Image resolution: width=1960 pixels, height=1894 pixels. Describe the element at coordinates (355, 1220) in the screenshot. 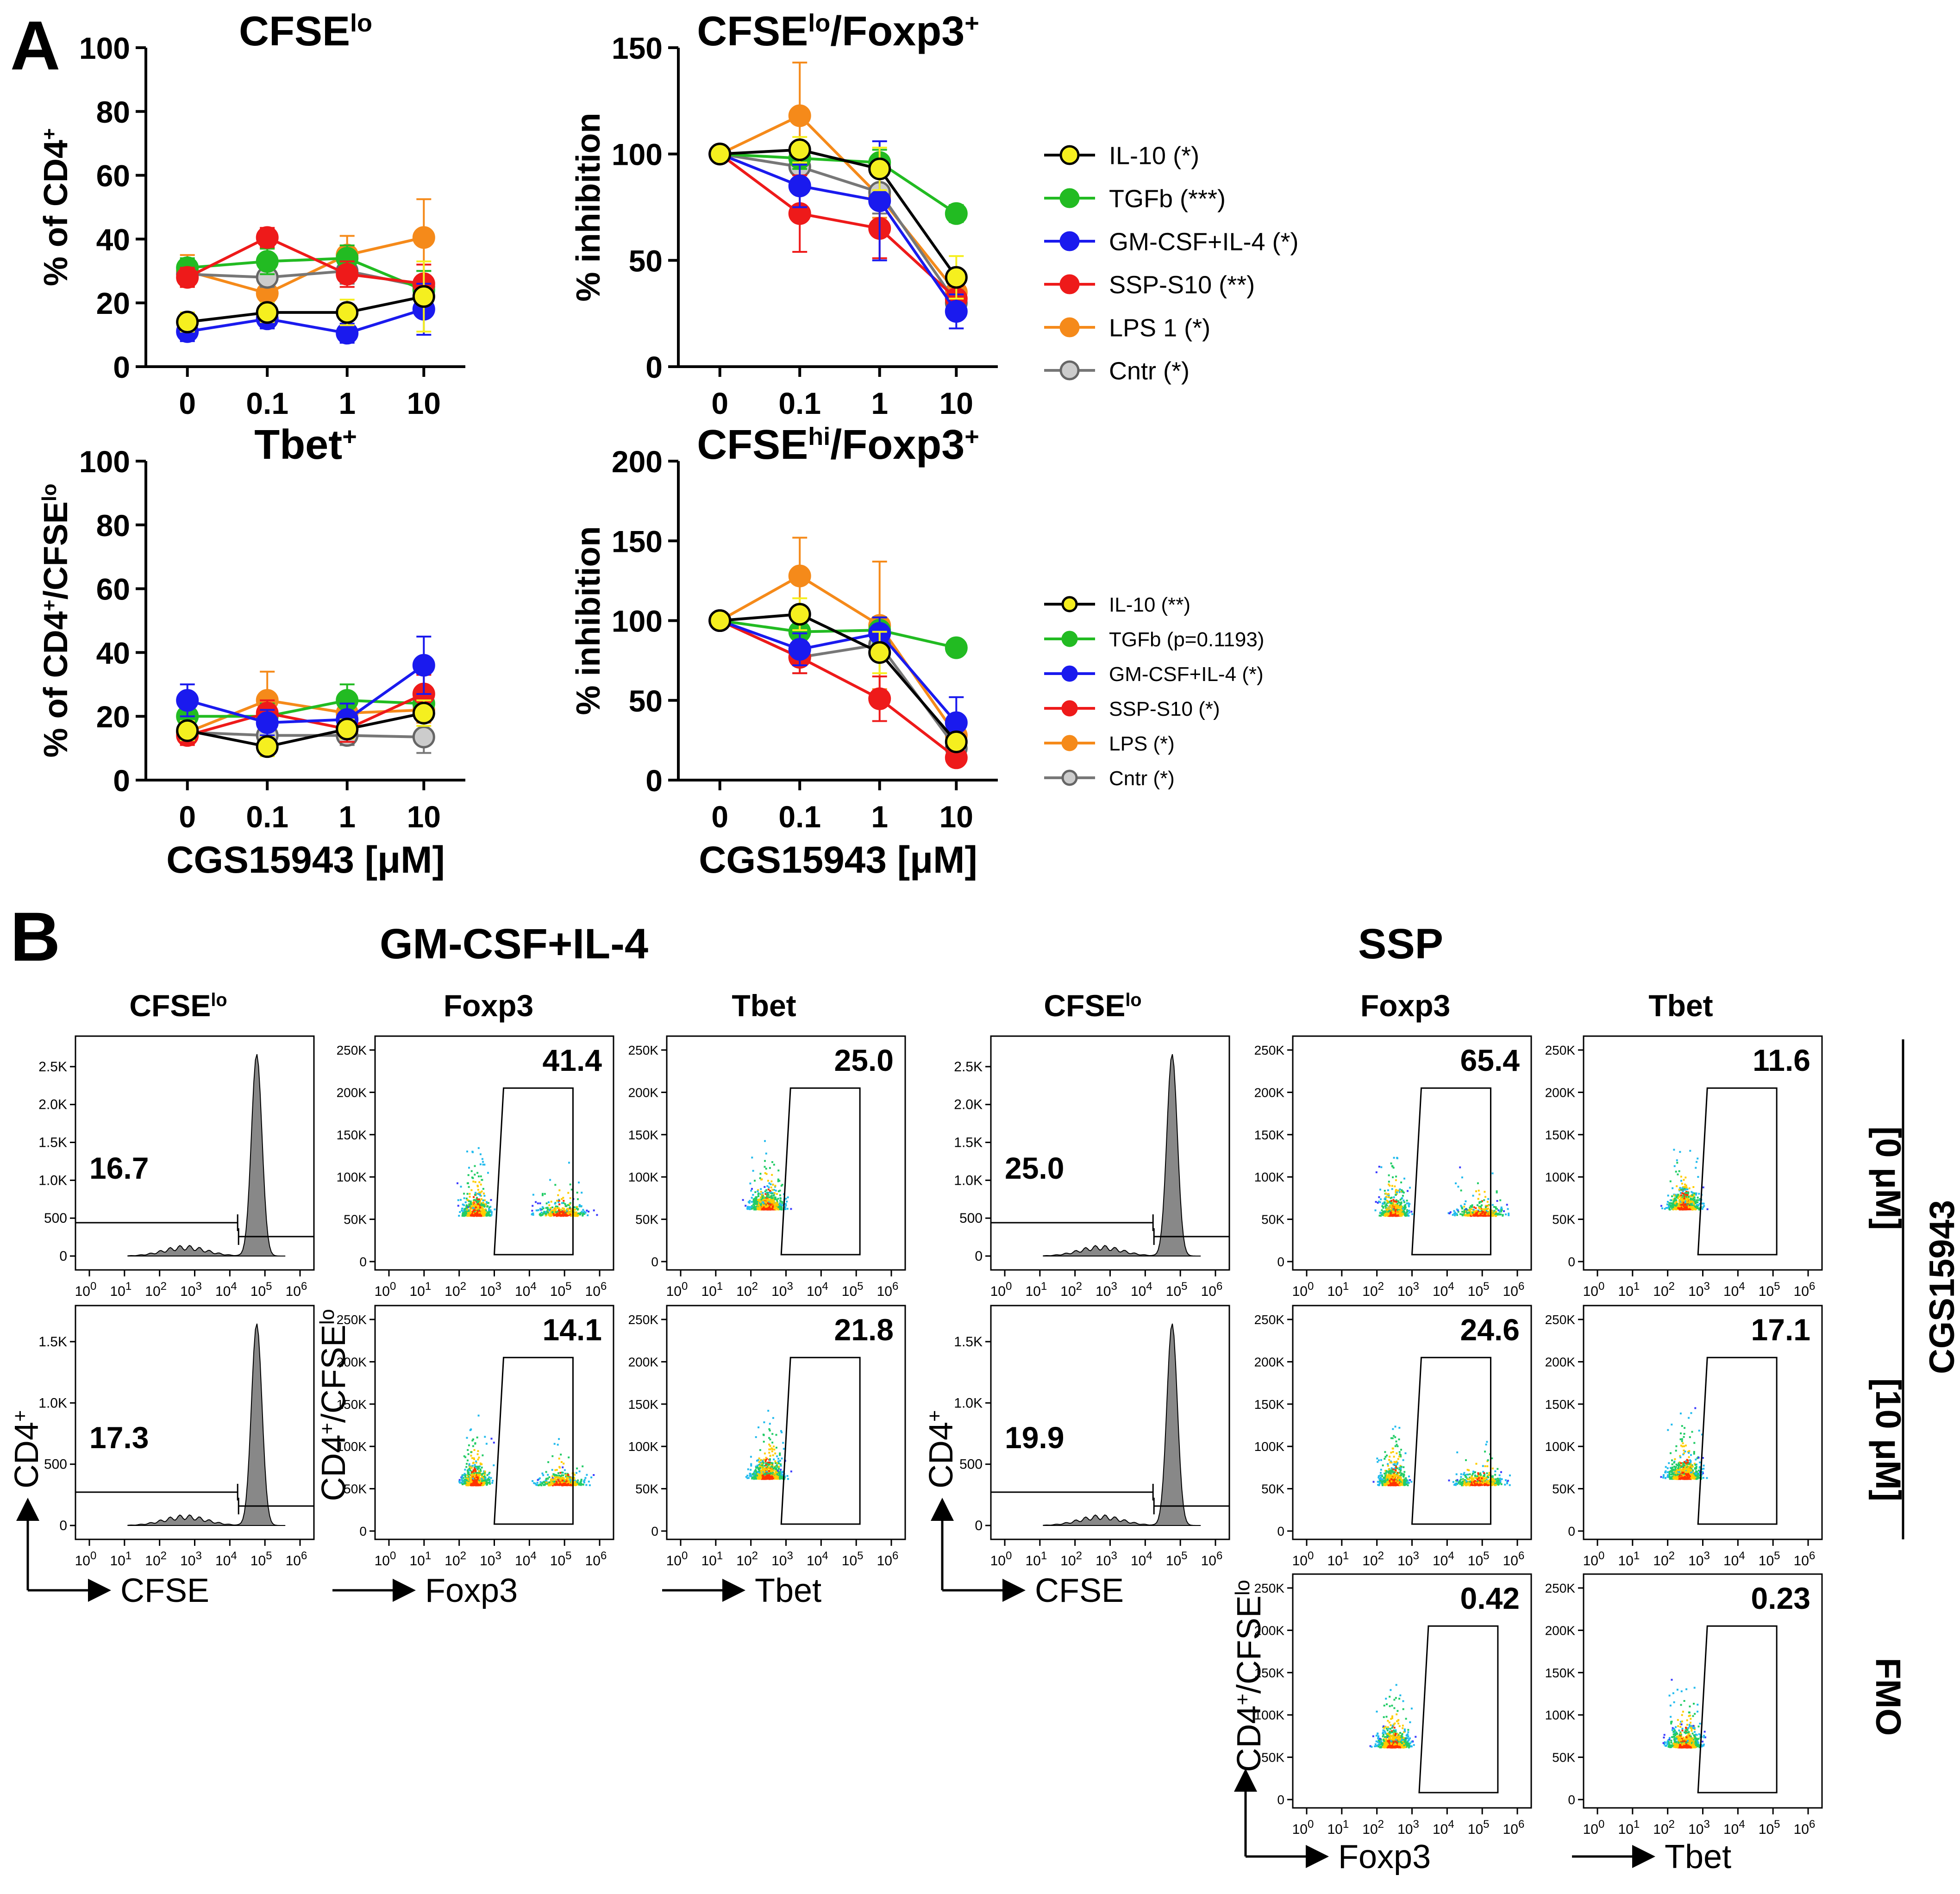

I see `y-tick-label: 50K` at that location.